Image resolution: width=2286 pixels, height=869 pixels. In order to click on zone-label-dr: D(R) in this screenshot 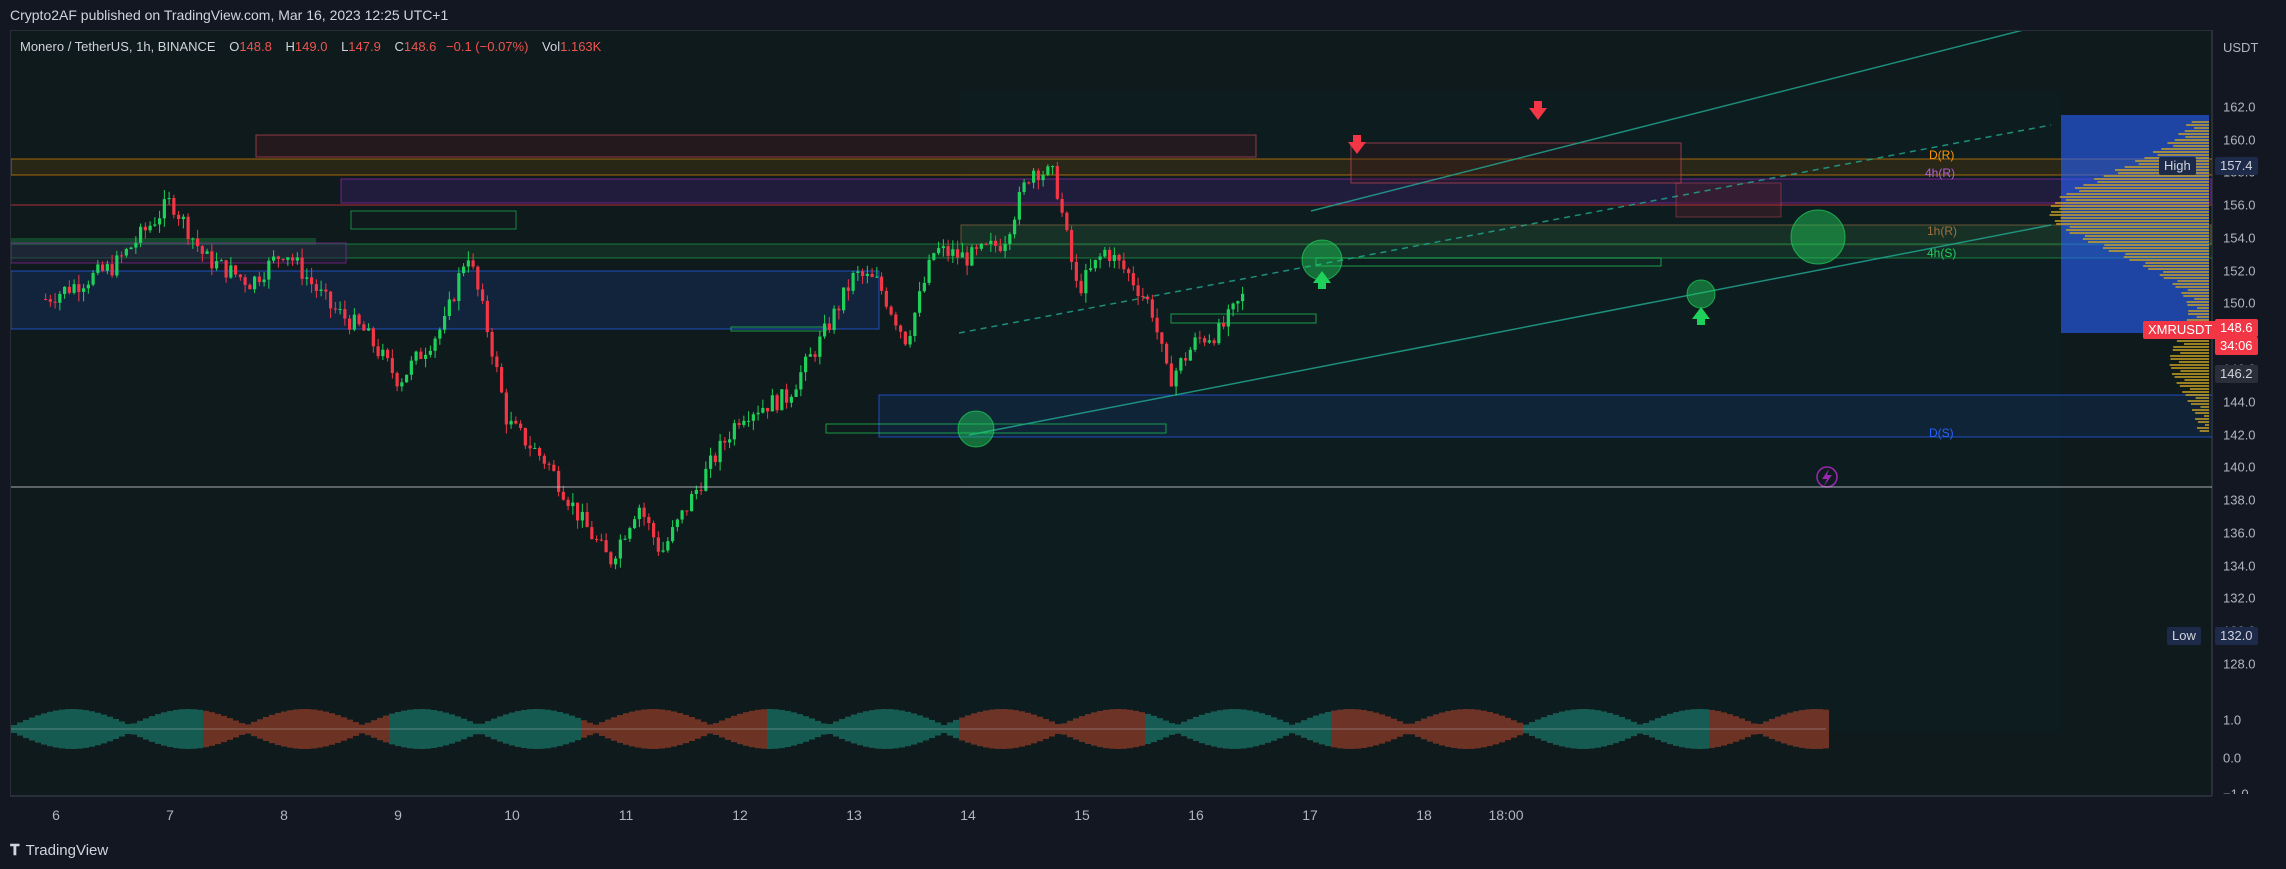, I will do `click(1941, 155)`.